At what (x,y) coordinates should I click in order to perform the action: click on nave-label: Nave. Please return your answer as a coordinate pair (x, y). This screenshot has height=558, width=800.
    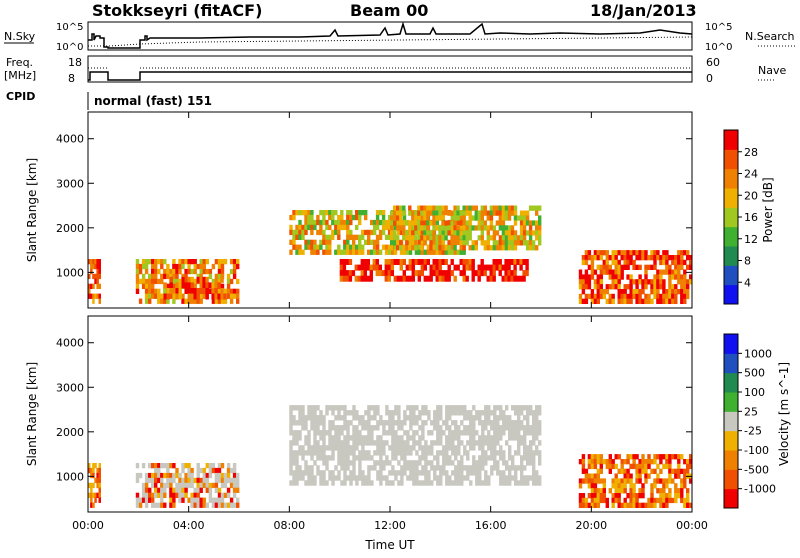
    Looking at the image, I should click on (772, 70).